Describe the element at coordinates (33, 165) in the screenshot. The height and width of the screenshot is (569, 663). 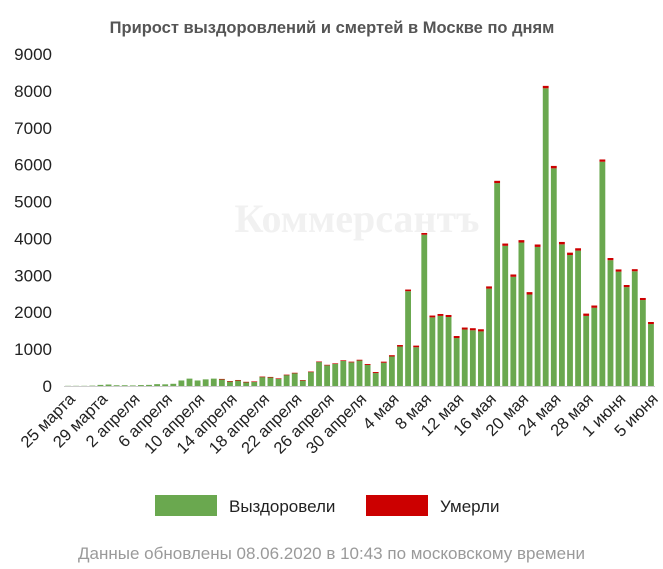
I see `y-tick-label: 6000` at that location.